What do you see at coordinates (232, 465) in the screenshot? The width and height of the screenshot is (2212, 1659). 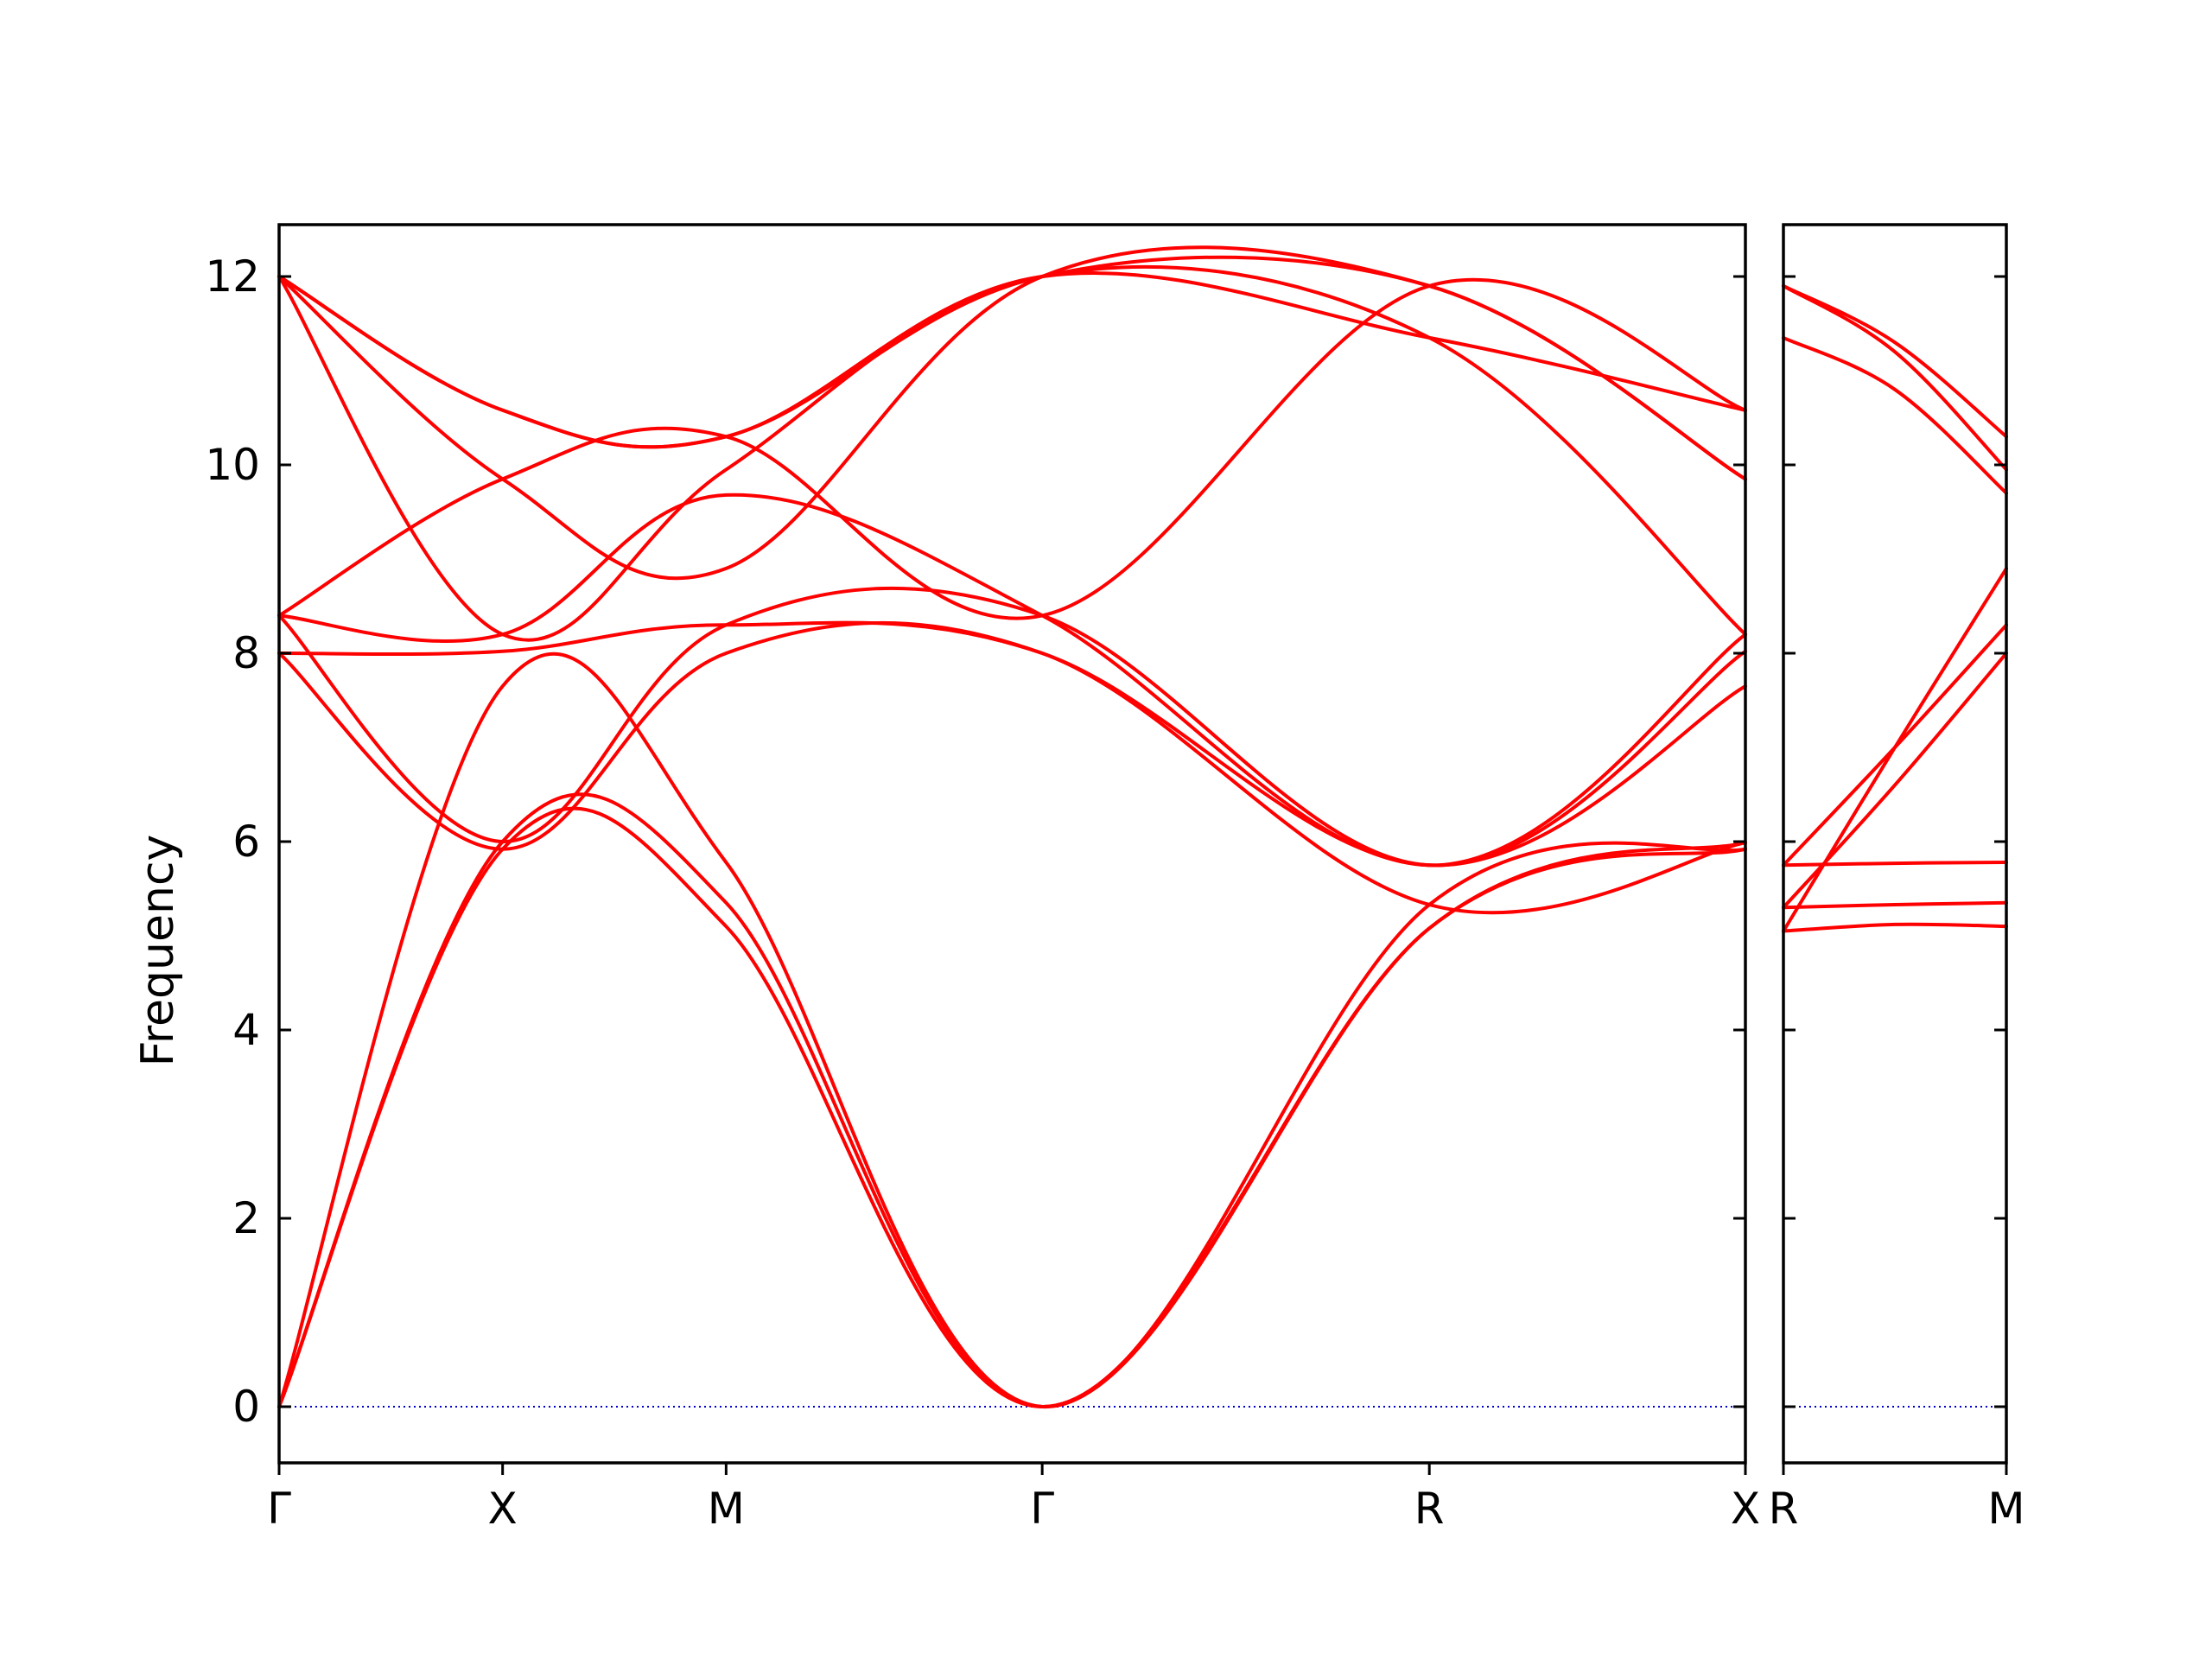 I see `y-tick-label: 10` at bounding box center [232, 465].